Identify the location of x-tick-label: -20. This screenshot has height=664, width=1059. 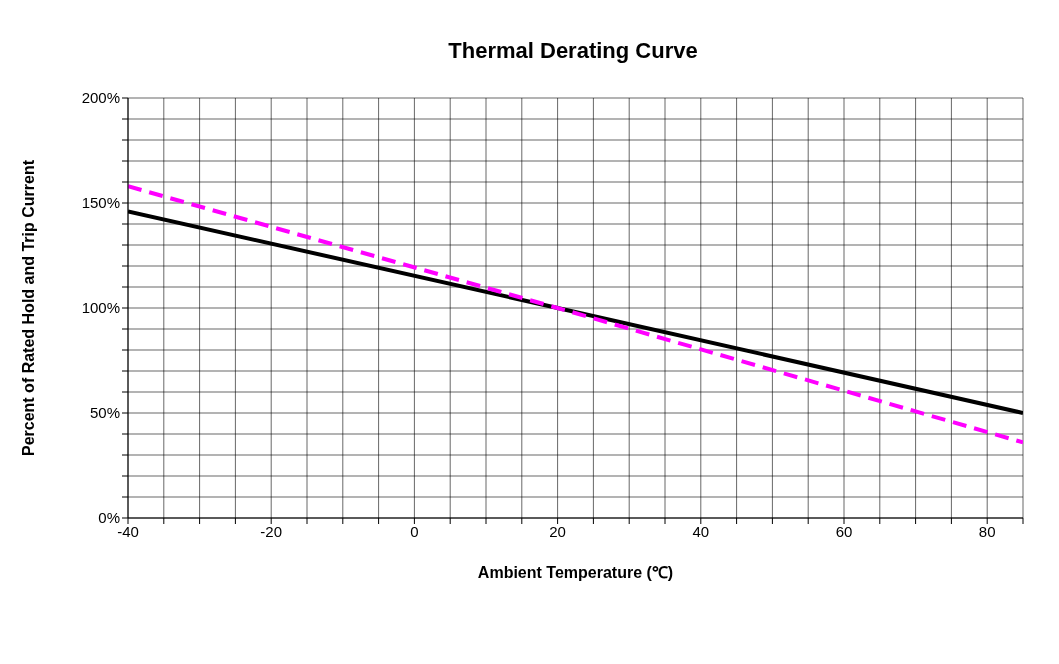
(271, 531).